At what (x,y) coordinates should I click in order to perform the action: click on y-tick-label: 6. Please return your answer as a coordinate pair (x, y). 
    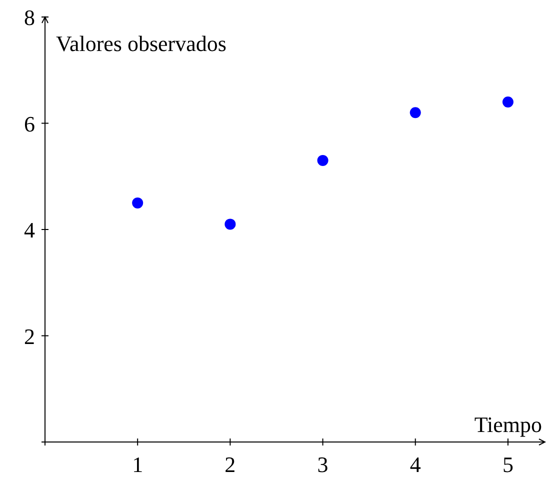
    Looking at the image, I should click on (29, 123).